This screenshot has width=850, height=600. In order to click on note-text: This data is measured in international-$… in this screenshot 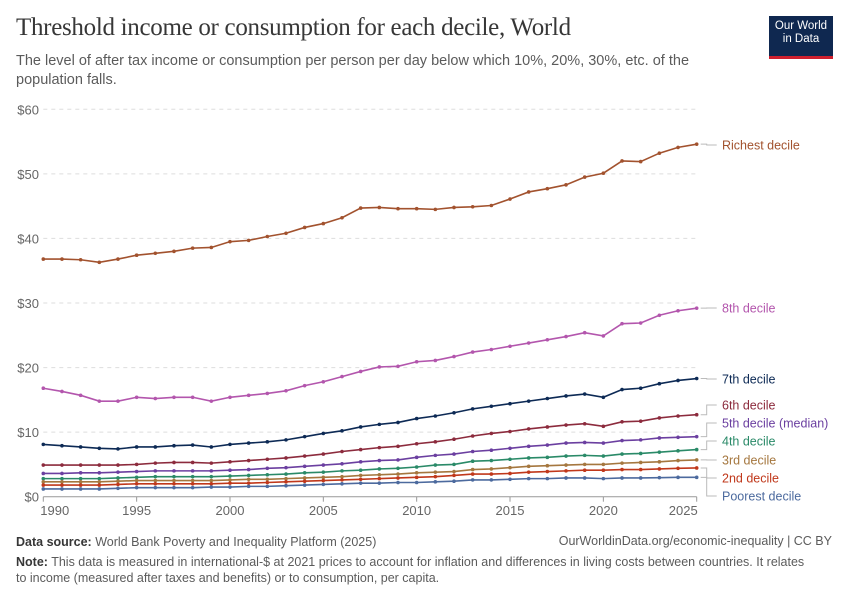, I will do `click(410, 570)`.